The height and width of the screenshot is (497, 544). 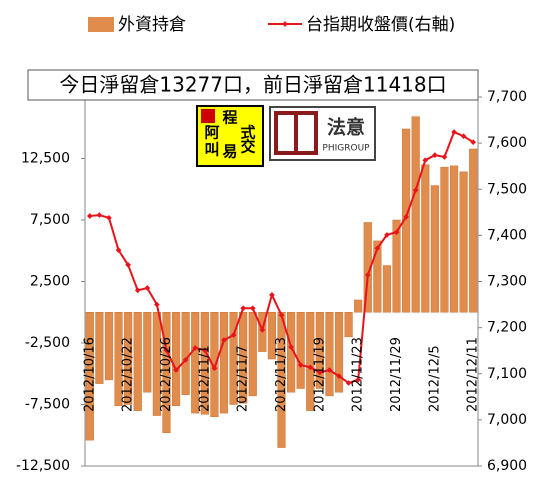 I want to click on logo-char: 阿, so click(x=211, y=133).